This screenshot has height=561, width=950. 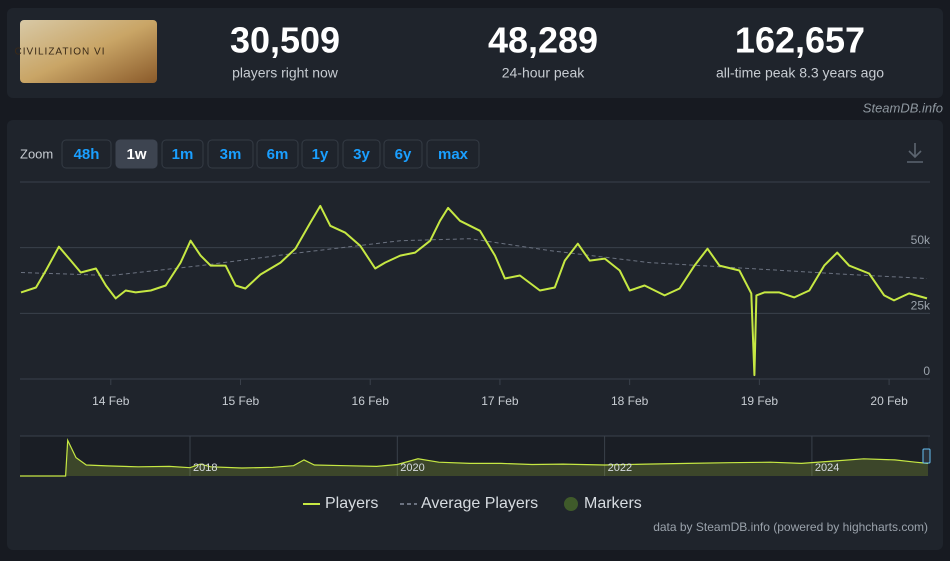 I want to click on navigator: 2018 2020 2022 2024, so click(x=475, y=456).